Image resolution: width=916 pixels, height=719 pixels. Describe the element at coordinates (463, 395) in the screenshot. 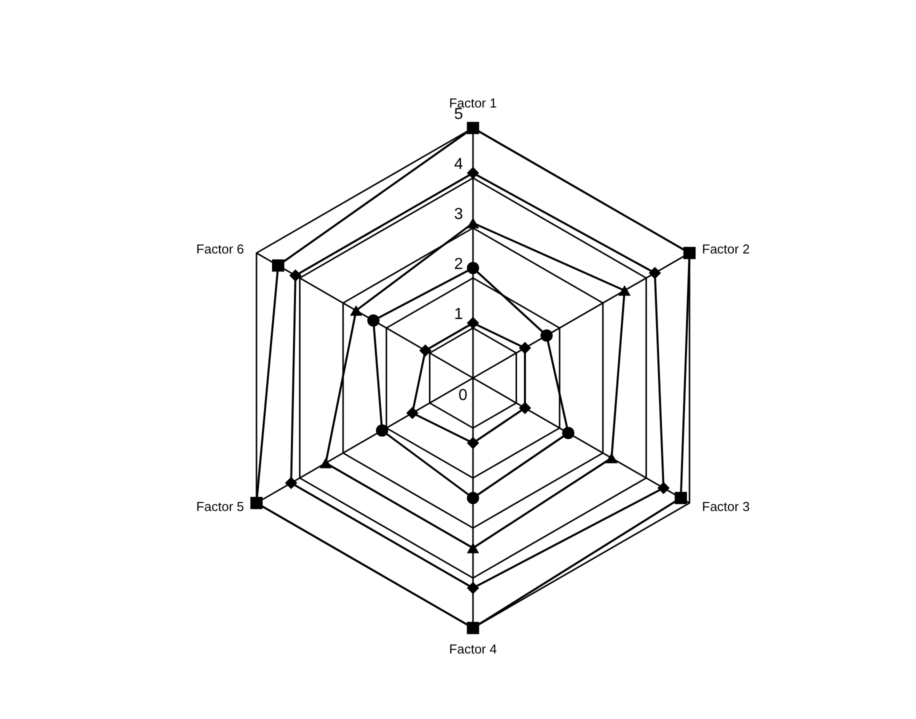

I see `y-tick-label: 0` at that location.